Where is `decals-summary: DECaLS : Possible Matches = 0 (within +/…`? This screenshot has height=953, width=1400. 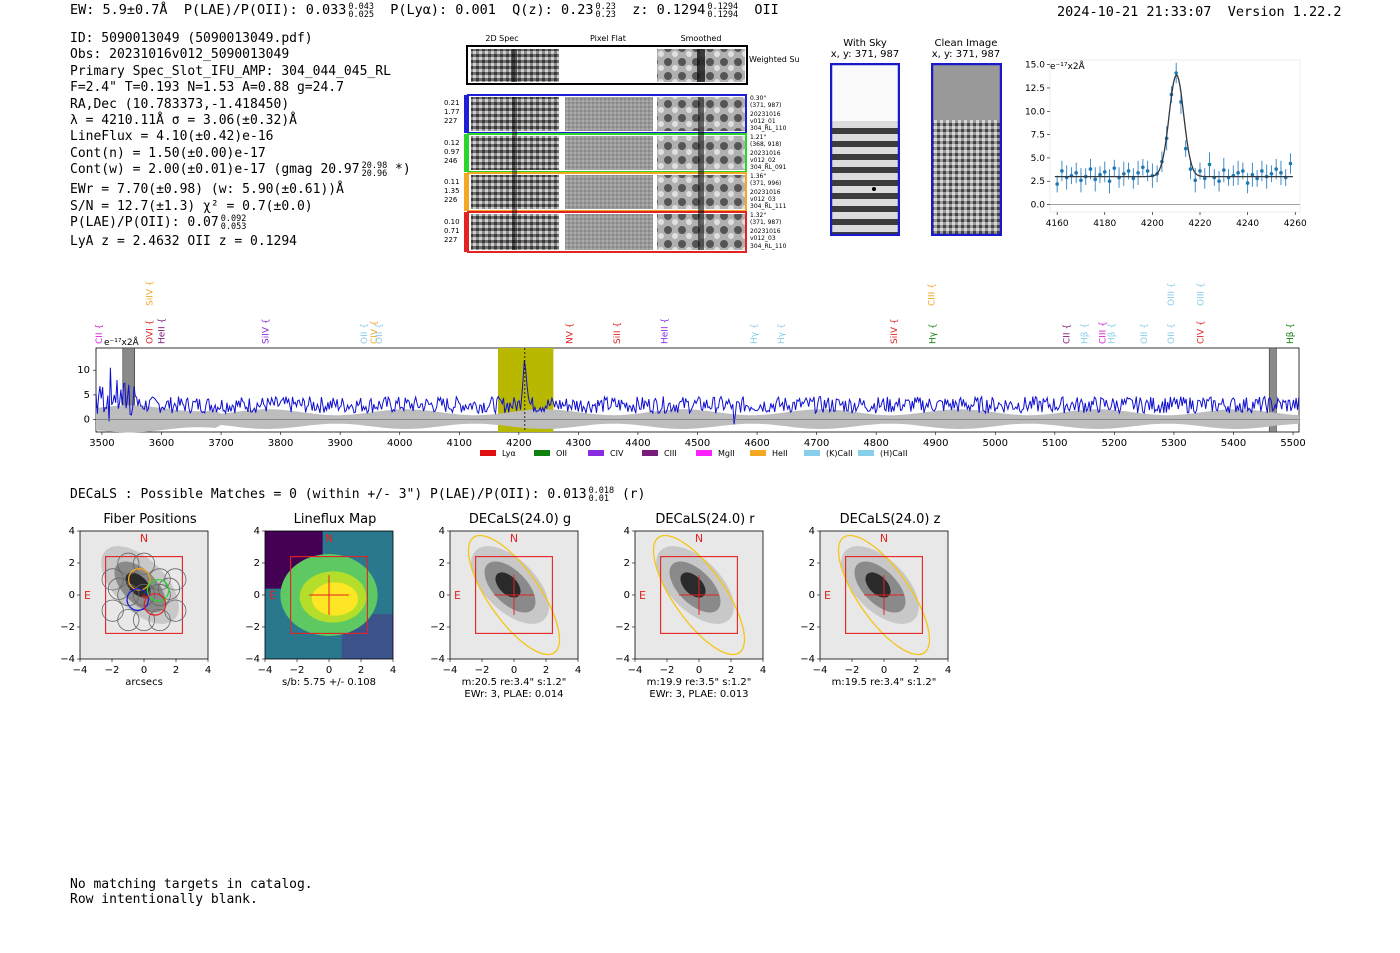 decals-summary: DECaLS : Possible Matches = 0 (within +/… is located at coordinates (357, 495).